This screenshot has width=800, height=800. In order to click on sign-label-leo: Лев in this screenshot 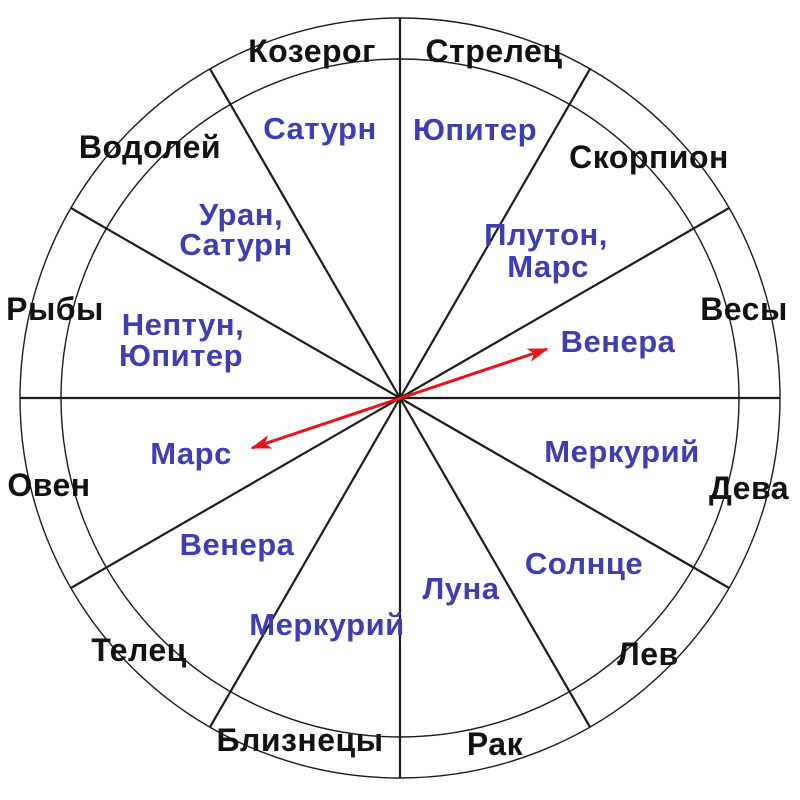, I will do `click(647, 654)`.